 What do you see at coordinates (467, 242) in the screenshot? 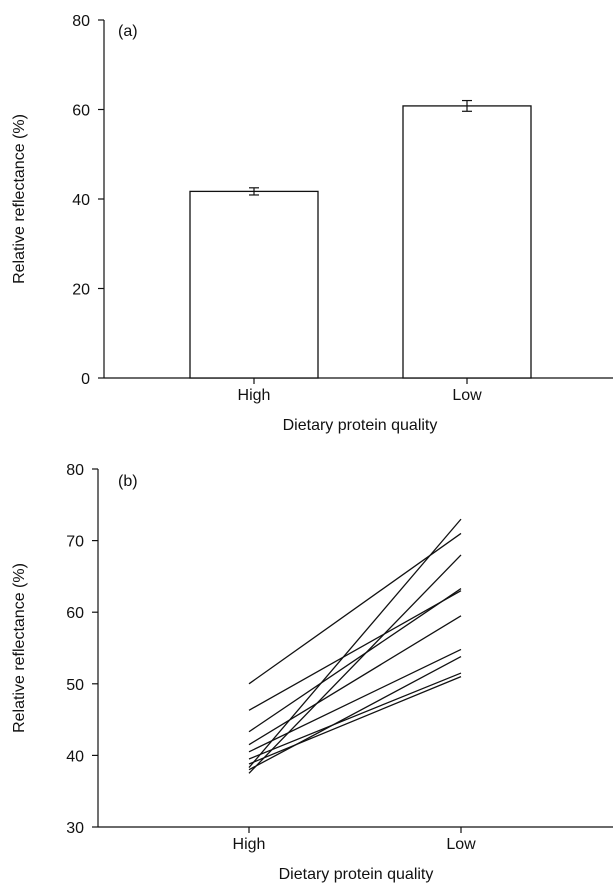
I see `panel-a-bar-low` at bounding box center [467, 242].